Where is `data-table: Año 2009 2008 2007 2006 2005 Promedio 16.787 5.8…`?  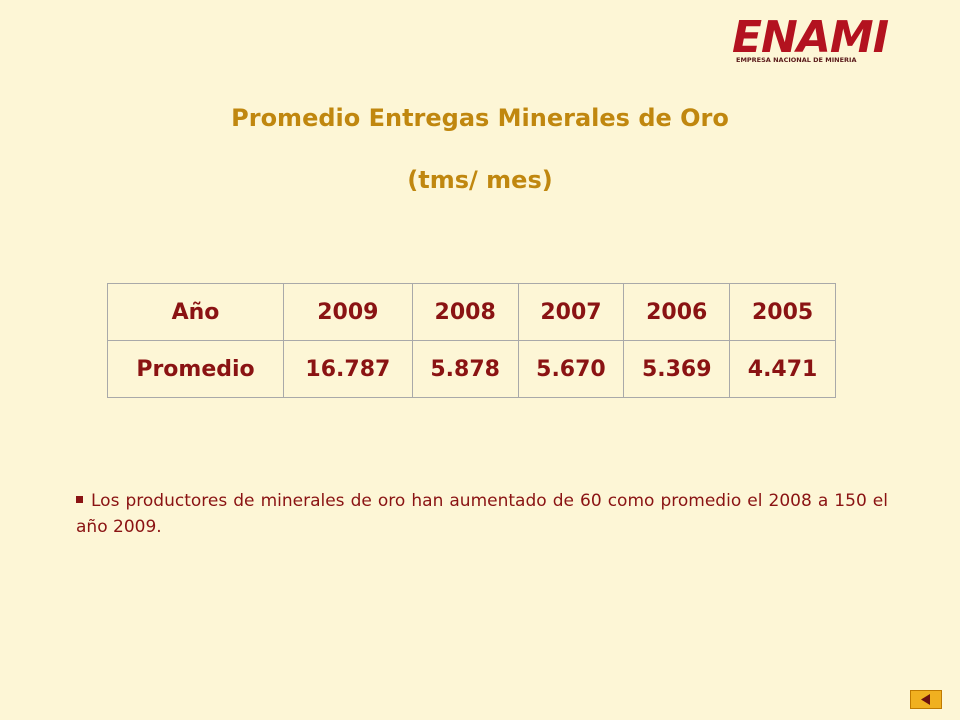 data-table: Año 2009 2008 2007 2006 2005 Promedio 16.787 5.8… is located at coordinates (471, 340).